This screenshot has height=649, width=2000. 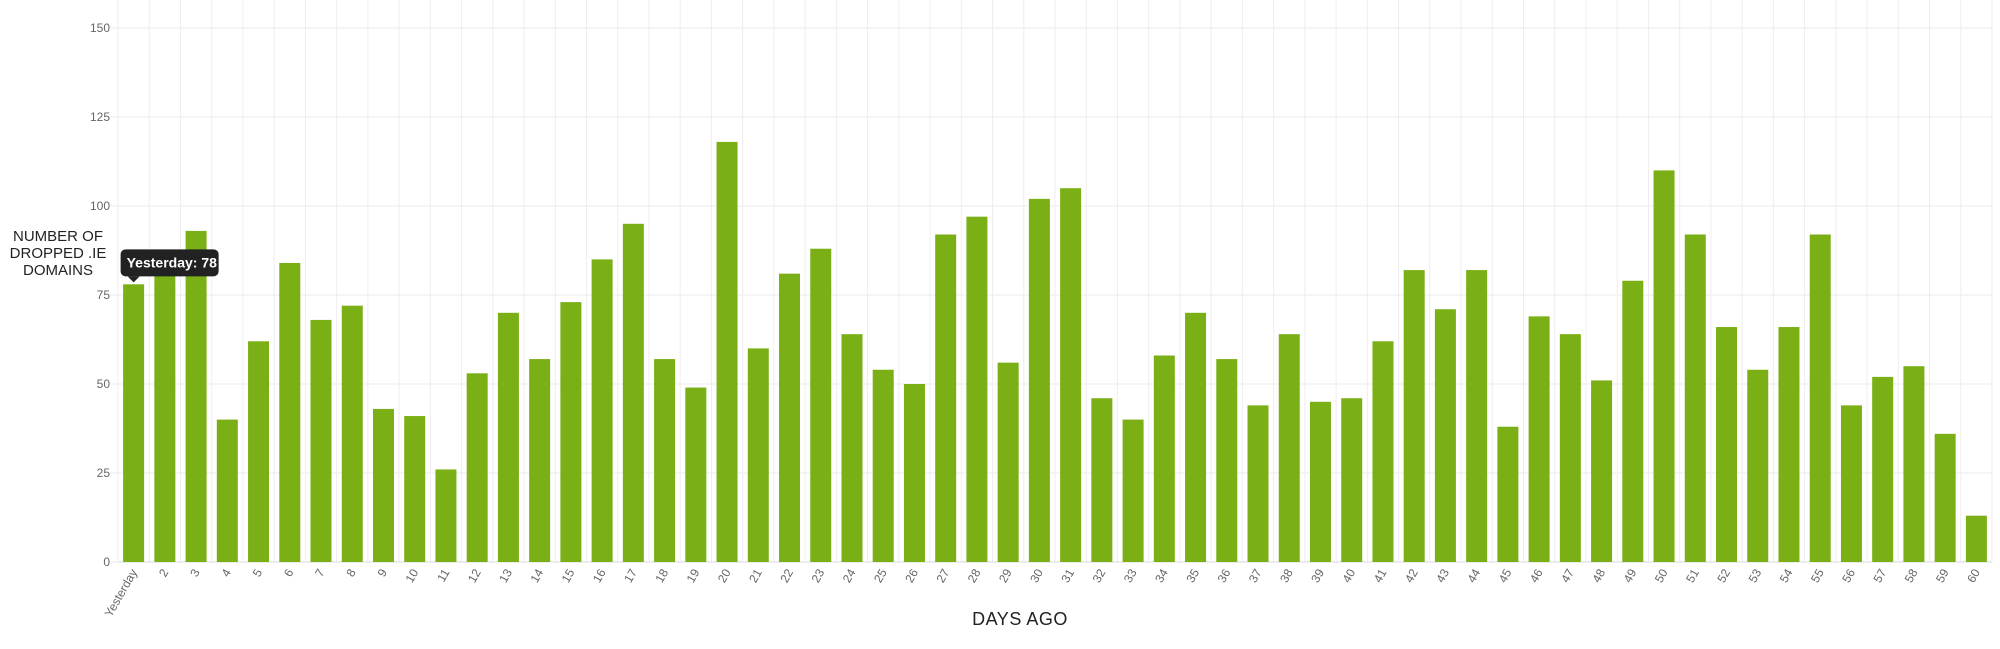 I want to click on x-tick-label: 59, so click(x=1942, y=575).